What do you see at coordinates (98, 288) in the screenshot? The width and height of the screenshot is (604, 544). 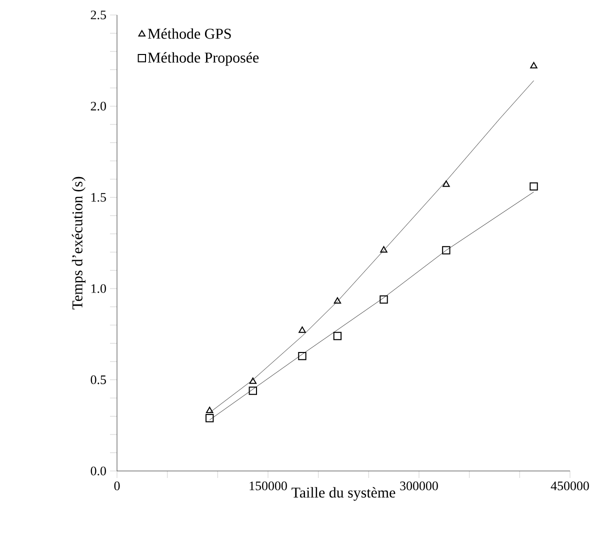 I see `y-tick-label: 1.0` at bounding box center [98, 288].